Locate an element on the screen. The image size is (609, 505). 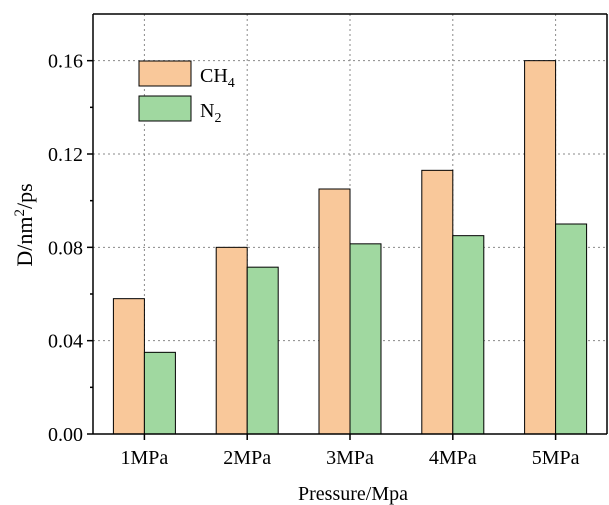
bar-ch4-4mpa is located at coordinates (437, 302).